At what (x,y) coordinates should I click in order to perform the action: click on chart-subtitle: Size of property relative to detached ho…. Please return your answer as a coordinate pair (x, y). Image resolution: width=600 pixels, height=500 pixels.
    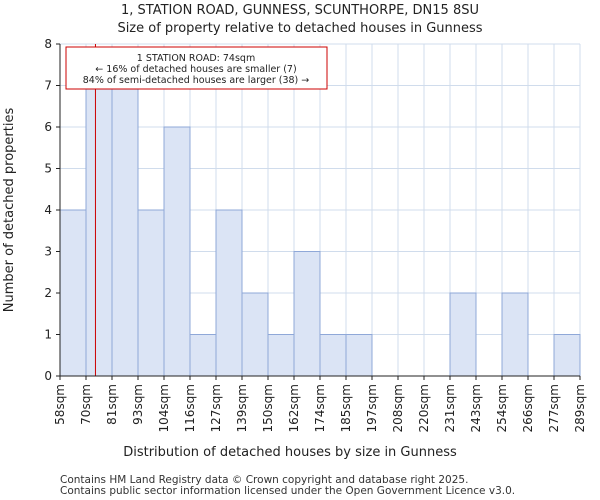
    Looking at the image, I should click on (299, 28).